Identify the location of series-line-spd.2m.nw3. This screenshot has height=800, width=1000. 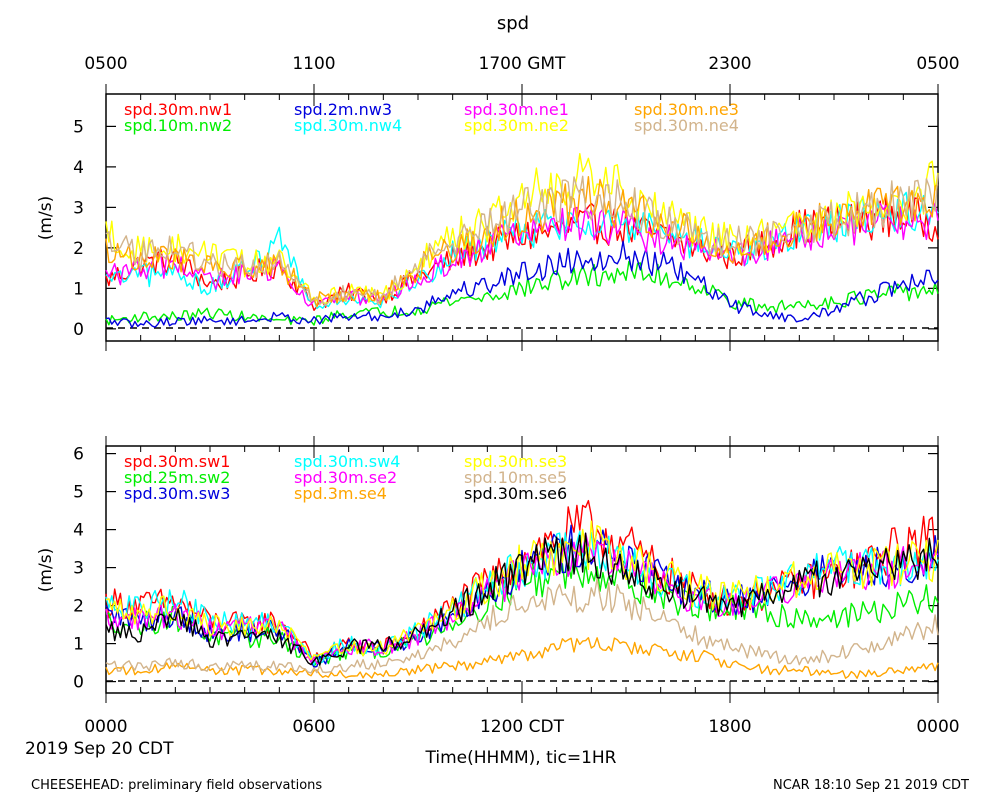
(522, 284).